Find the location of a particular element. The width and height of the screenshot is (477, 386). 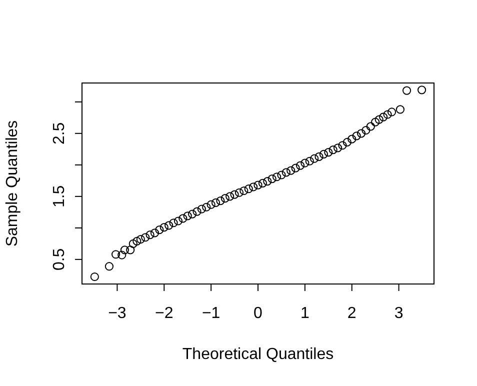

y-tick-label: 1.5 is located at coordinates (59, 196).